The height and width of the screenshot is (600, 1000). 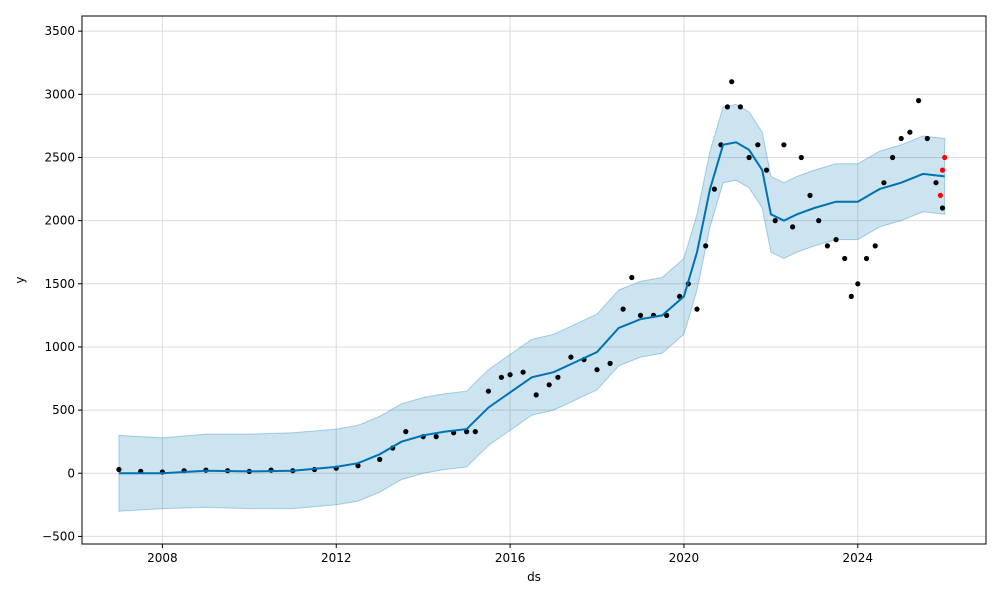 I want to click on y-tick-label: 2500, so click(x=59, y=157).